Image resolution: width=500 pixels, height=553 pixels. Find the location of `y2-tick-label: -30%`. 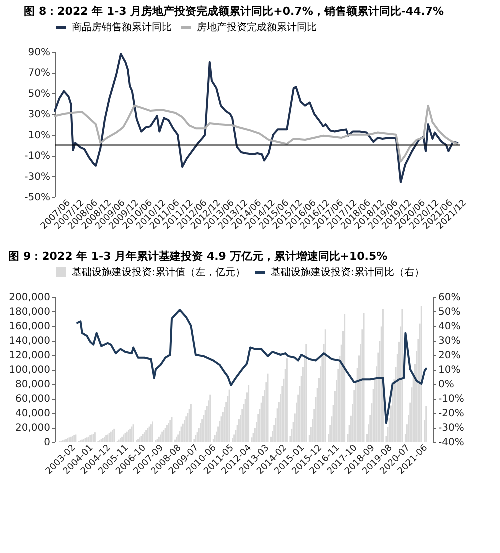

y2-tick-label: -30% is located at coordinates (451, 428).